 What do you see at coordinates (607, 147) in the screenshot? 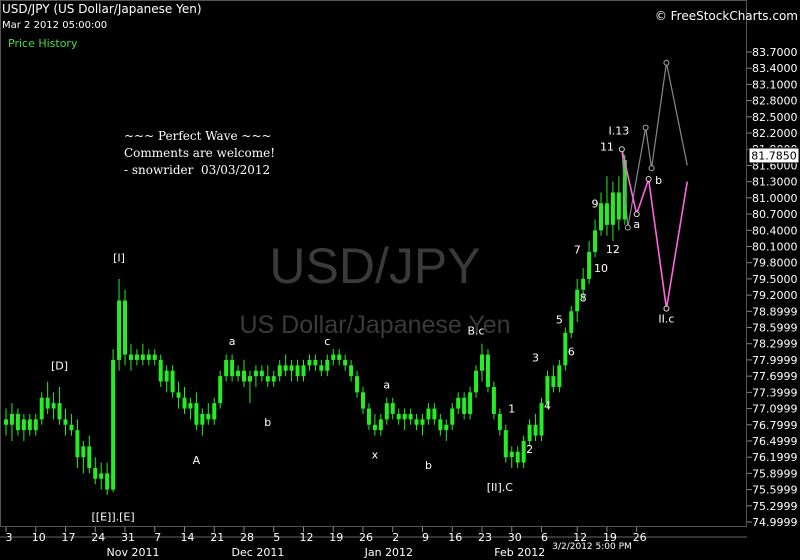
I see `wave-label: 11` at bounding box center [607, 147].